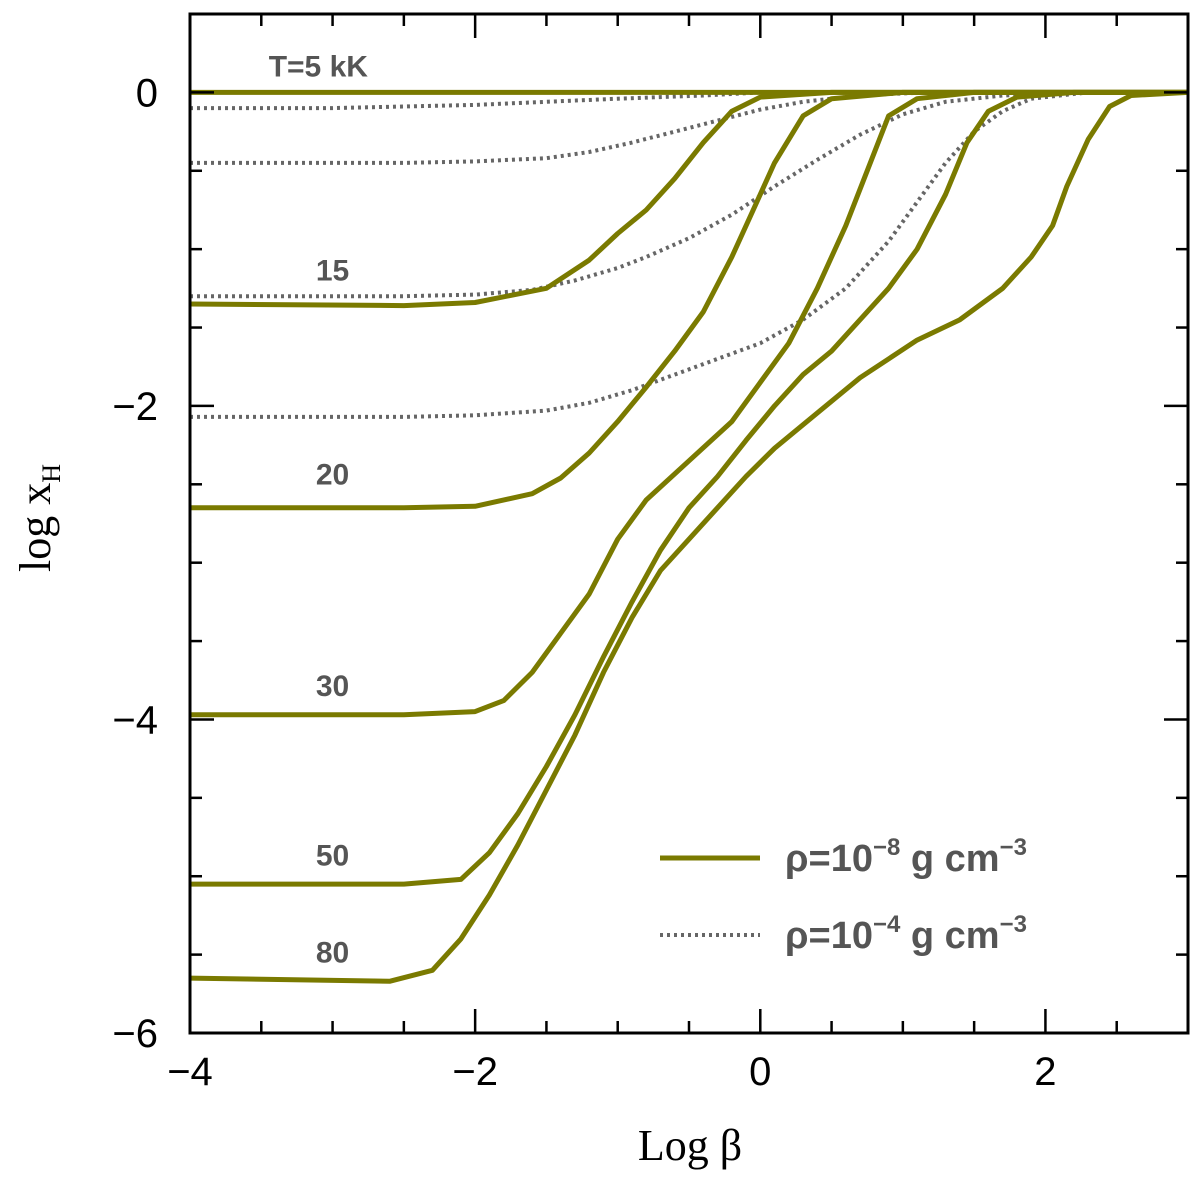 This screenshot has height=1183, width=1200. Describe the element at coordinates (1045, 1072) in the screenshot. I see `x-tick-label: 2` at that location.